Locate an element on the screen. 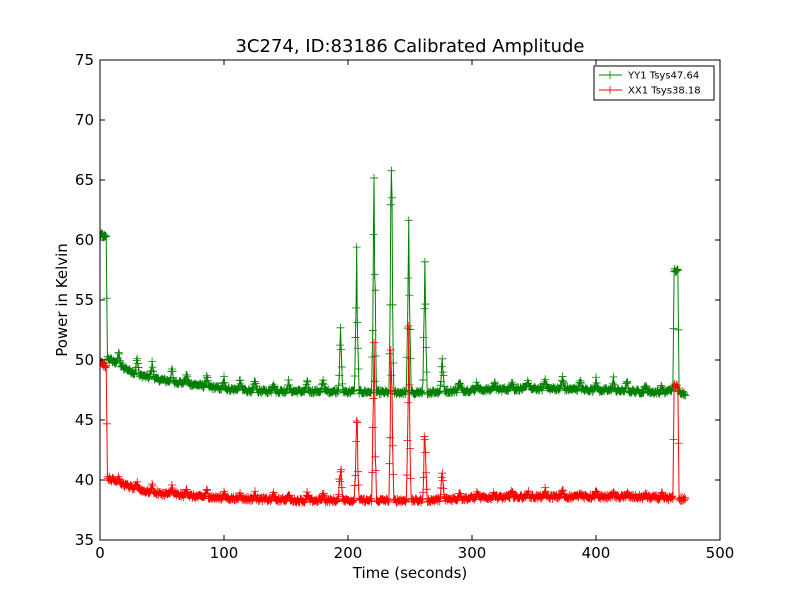 This screenshot has width=800, height=605. y-tick-label: 35 is located at coordinates (84, 540).